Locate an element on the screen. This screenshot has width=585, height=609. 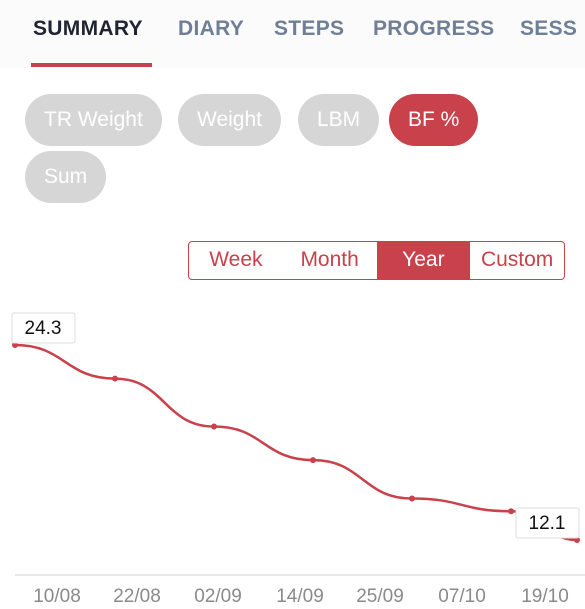
range-option: Year is located at coordinates (423, 260).